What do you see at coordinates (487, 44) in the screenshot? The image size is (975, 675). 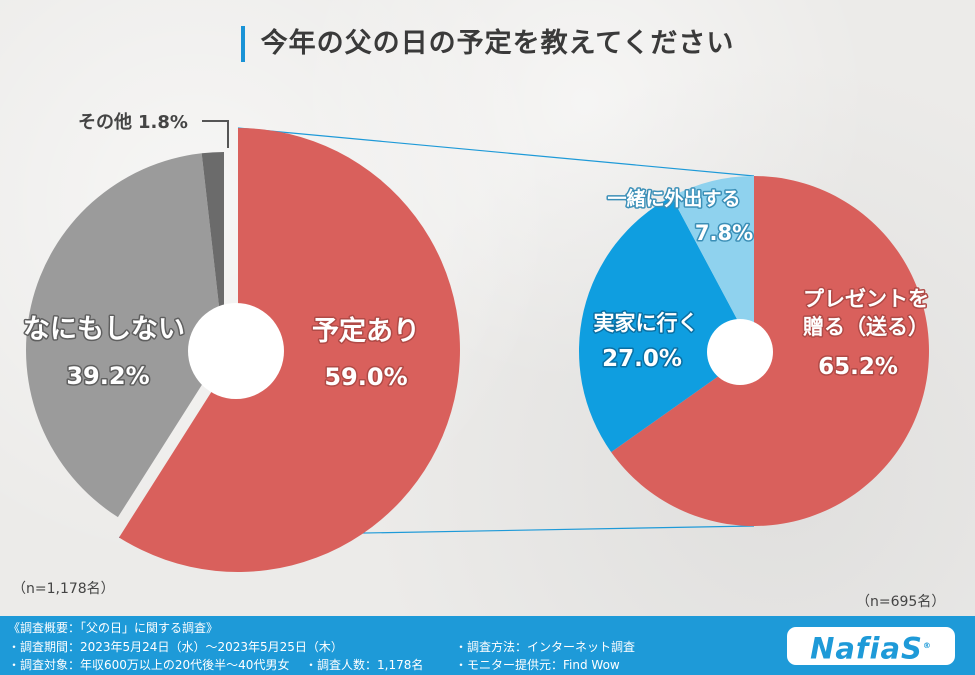 I see `page-title: 今年の父の日の予定を教えてください` at bounding box center [487, 44].